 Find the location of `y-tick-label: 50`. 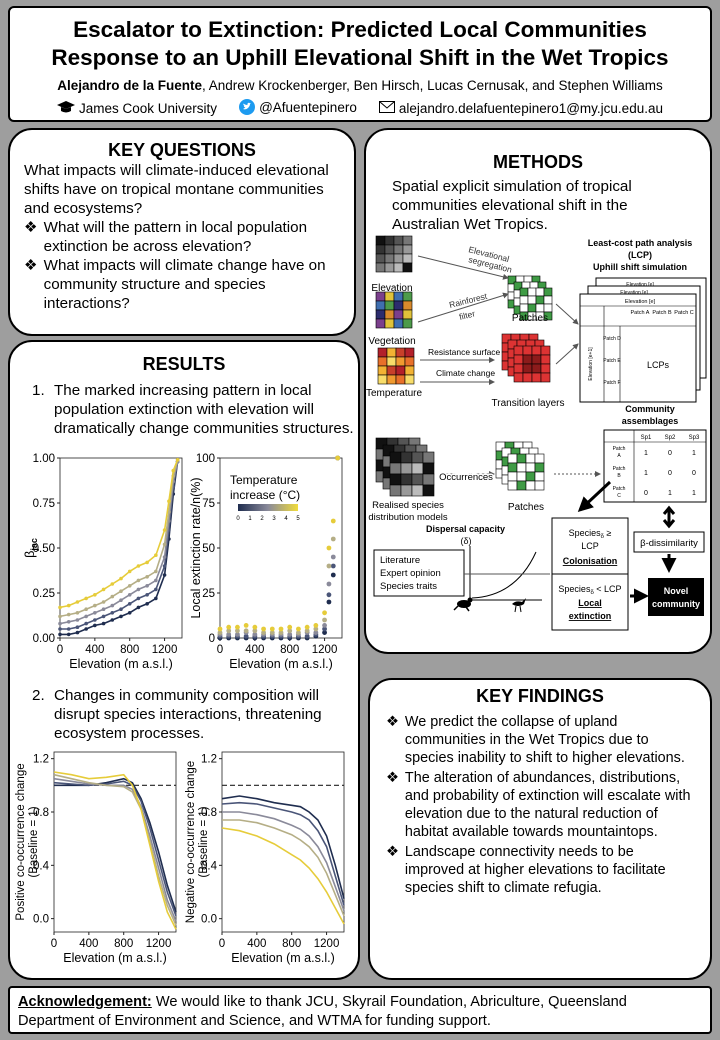

y-tick-label: 50 is located at coordinates (208, 549).